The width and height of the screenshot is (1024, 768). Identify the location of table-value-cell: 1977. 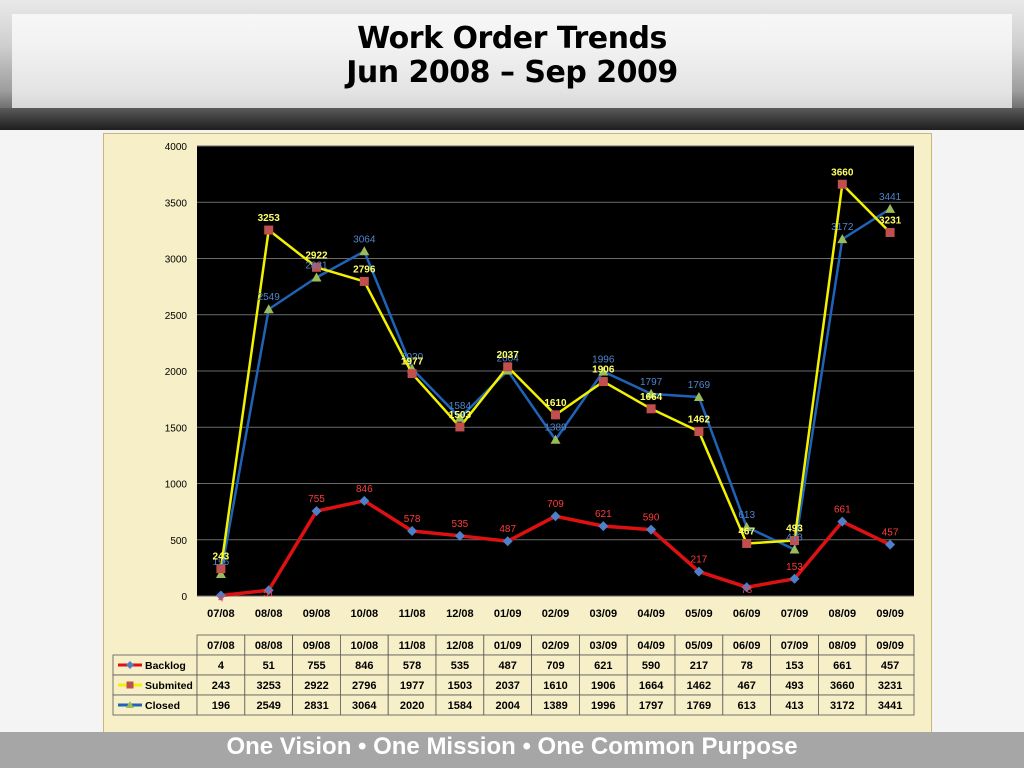
(412, 686).